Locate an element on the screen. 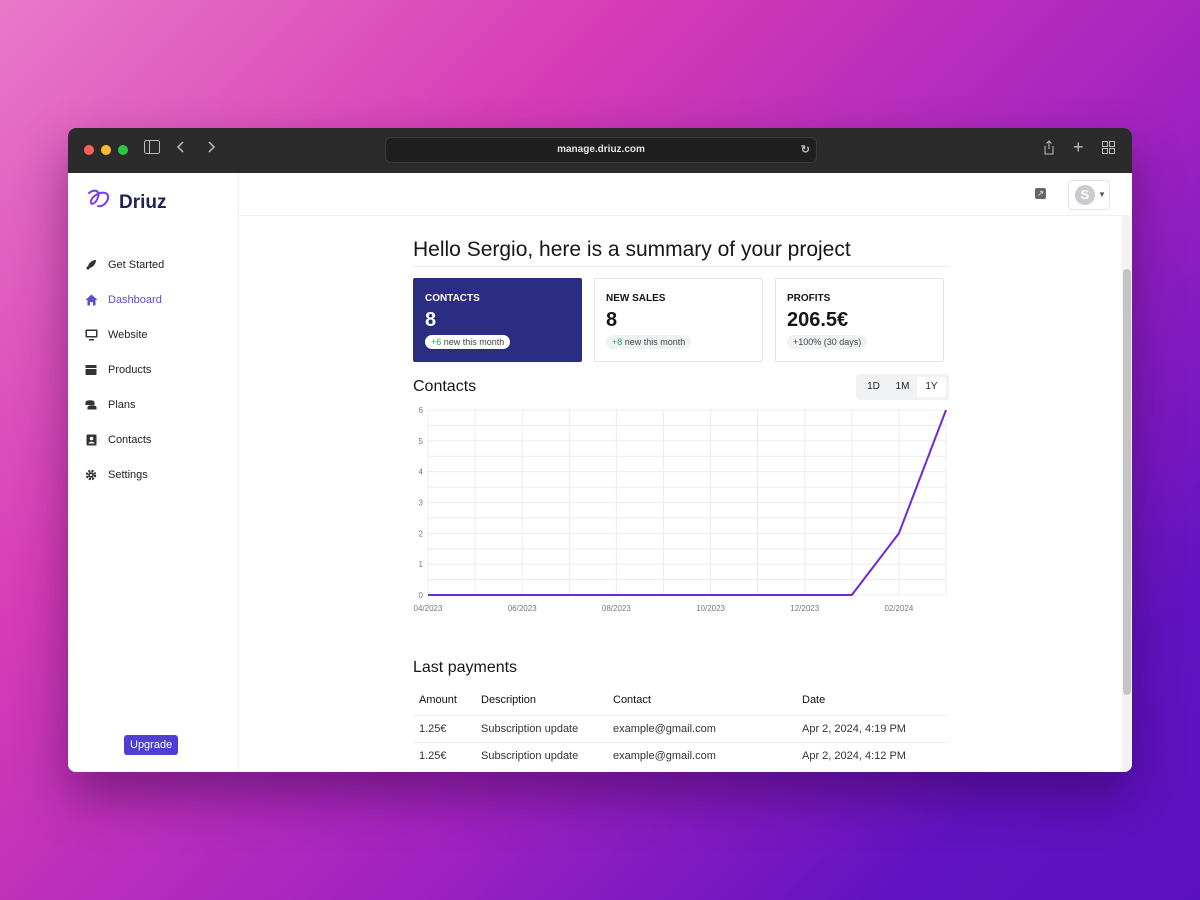 Image resolution: width=1200 pixels, height=900 pixels. contact-card-icon is located at coordinates (91, 440).